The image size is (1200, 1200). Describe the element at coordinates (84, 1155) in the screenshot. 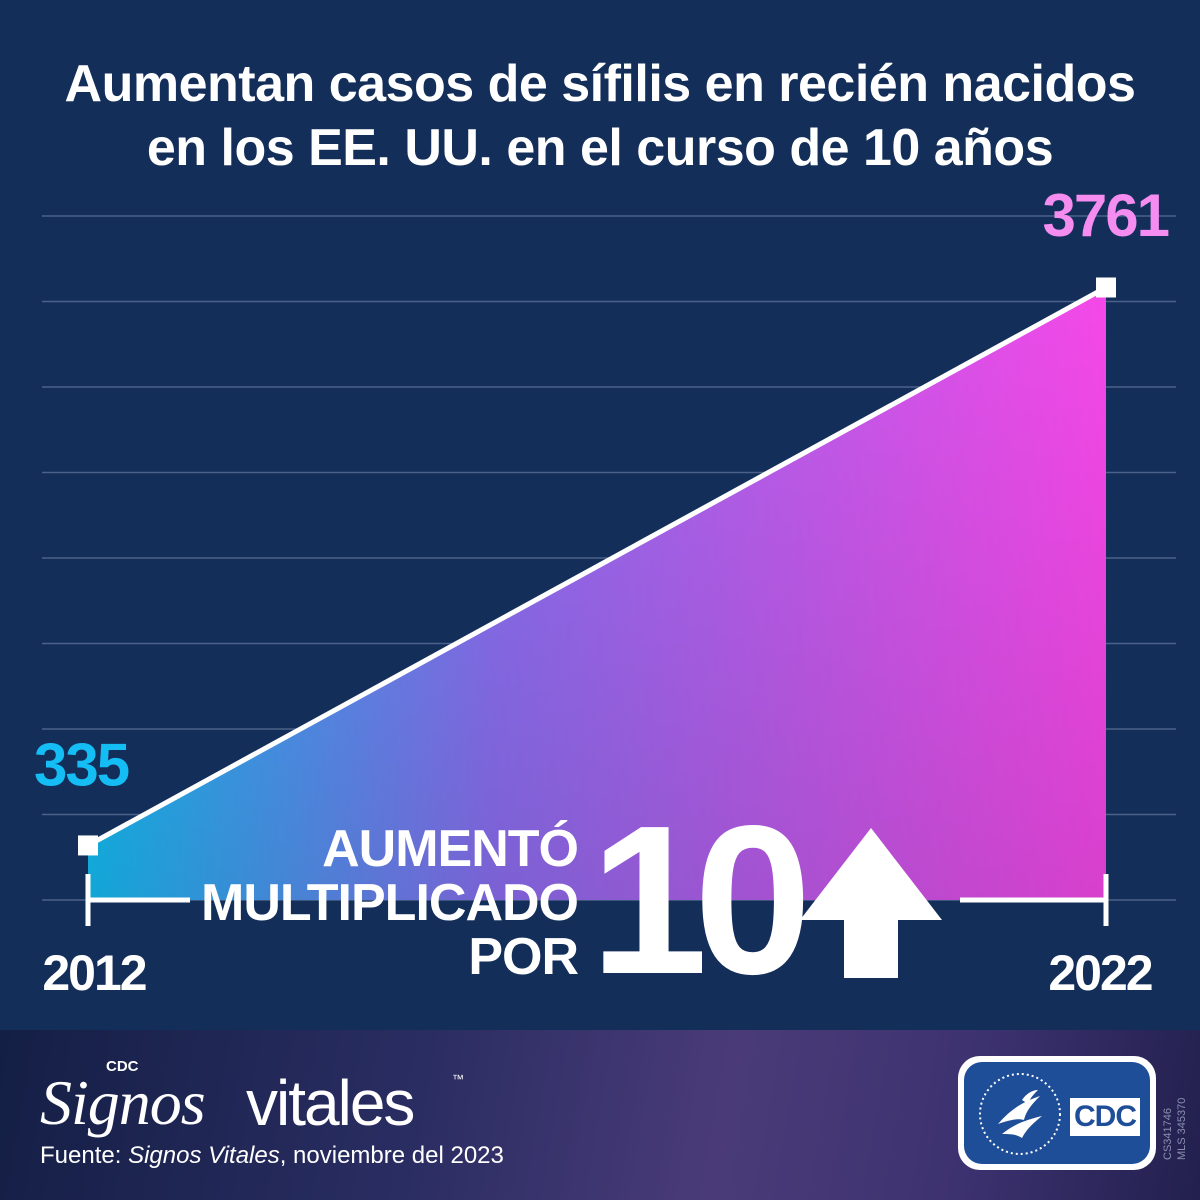

I see `source-prefix: Fuente:` at that location.